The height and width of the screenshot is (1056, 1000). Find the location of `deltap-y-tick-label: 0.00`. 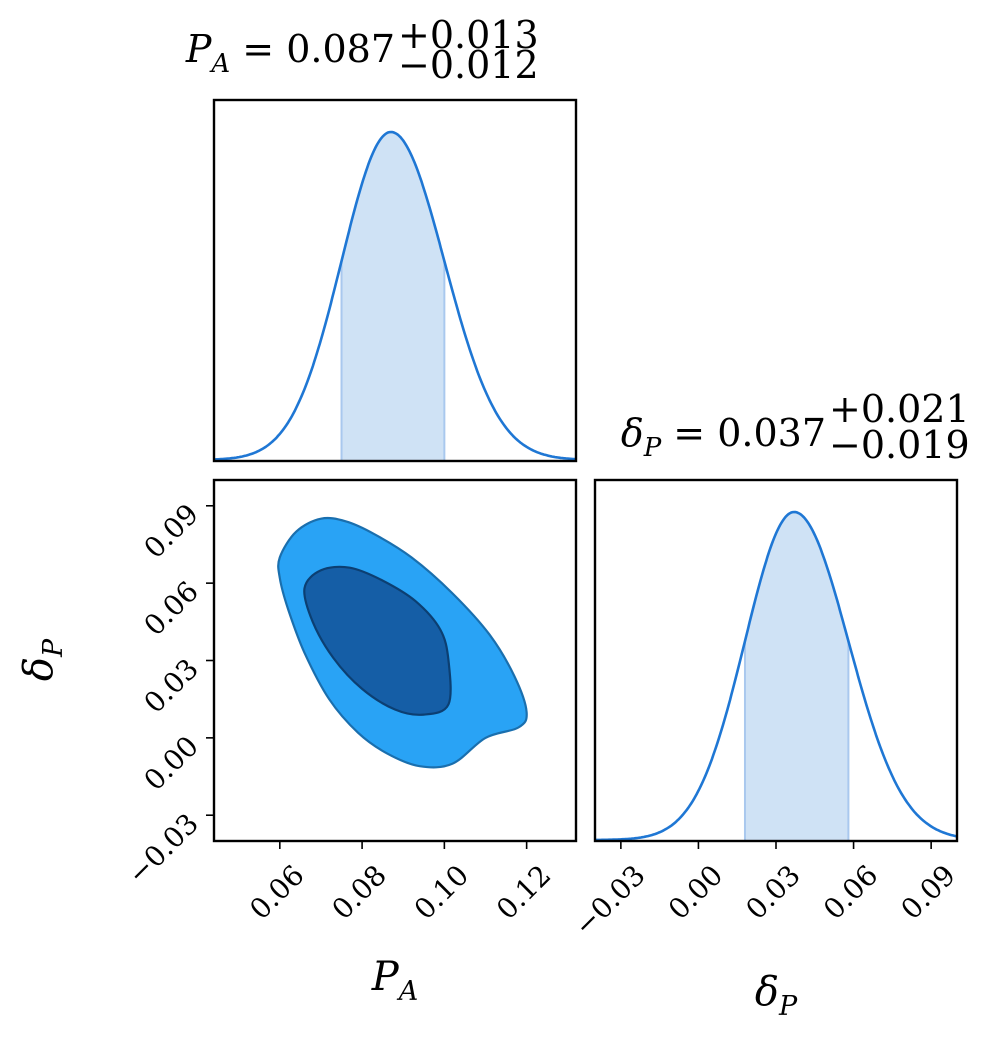

deltap-y-tick-label: 0.00 is located at coordinates (171, 762).